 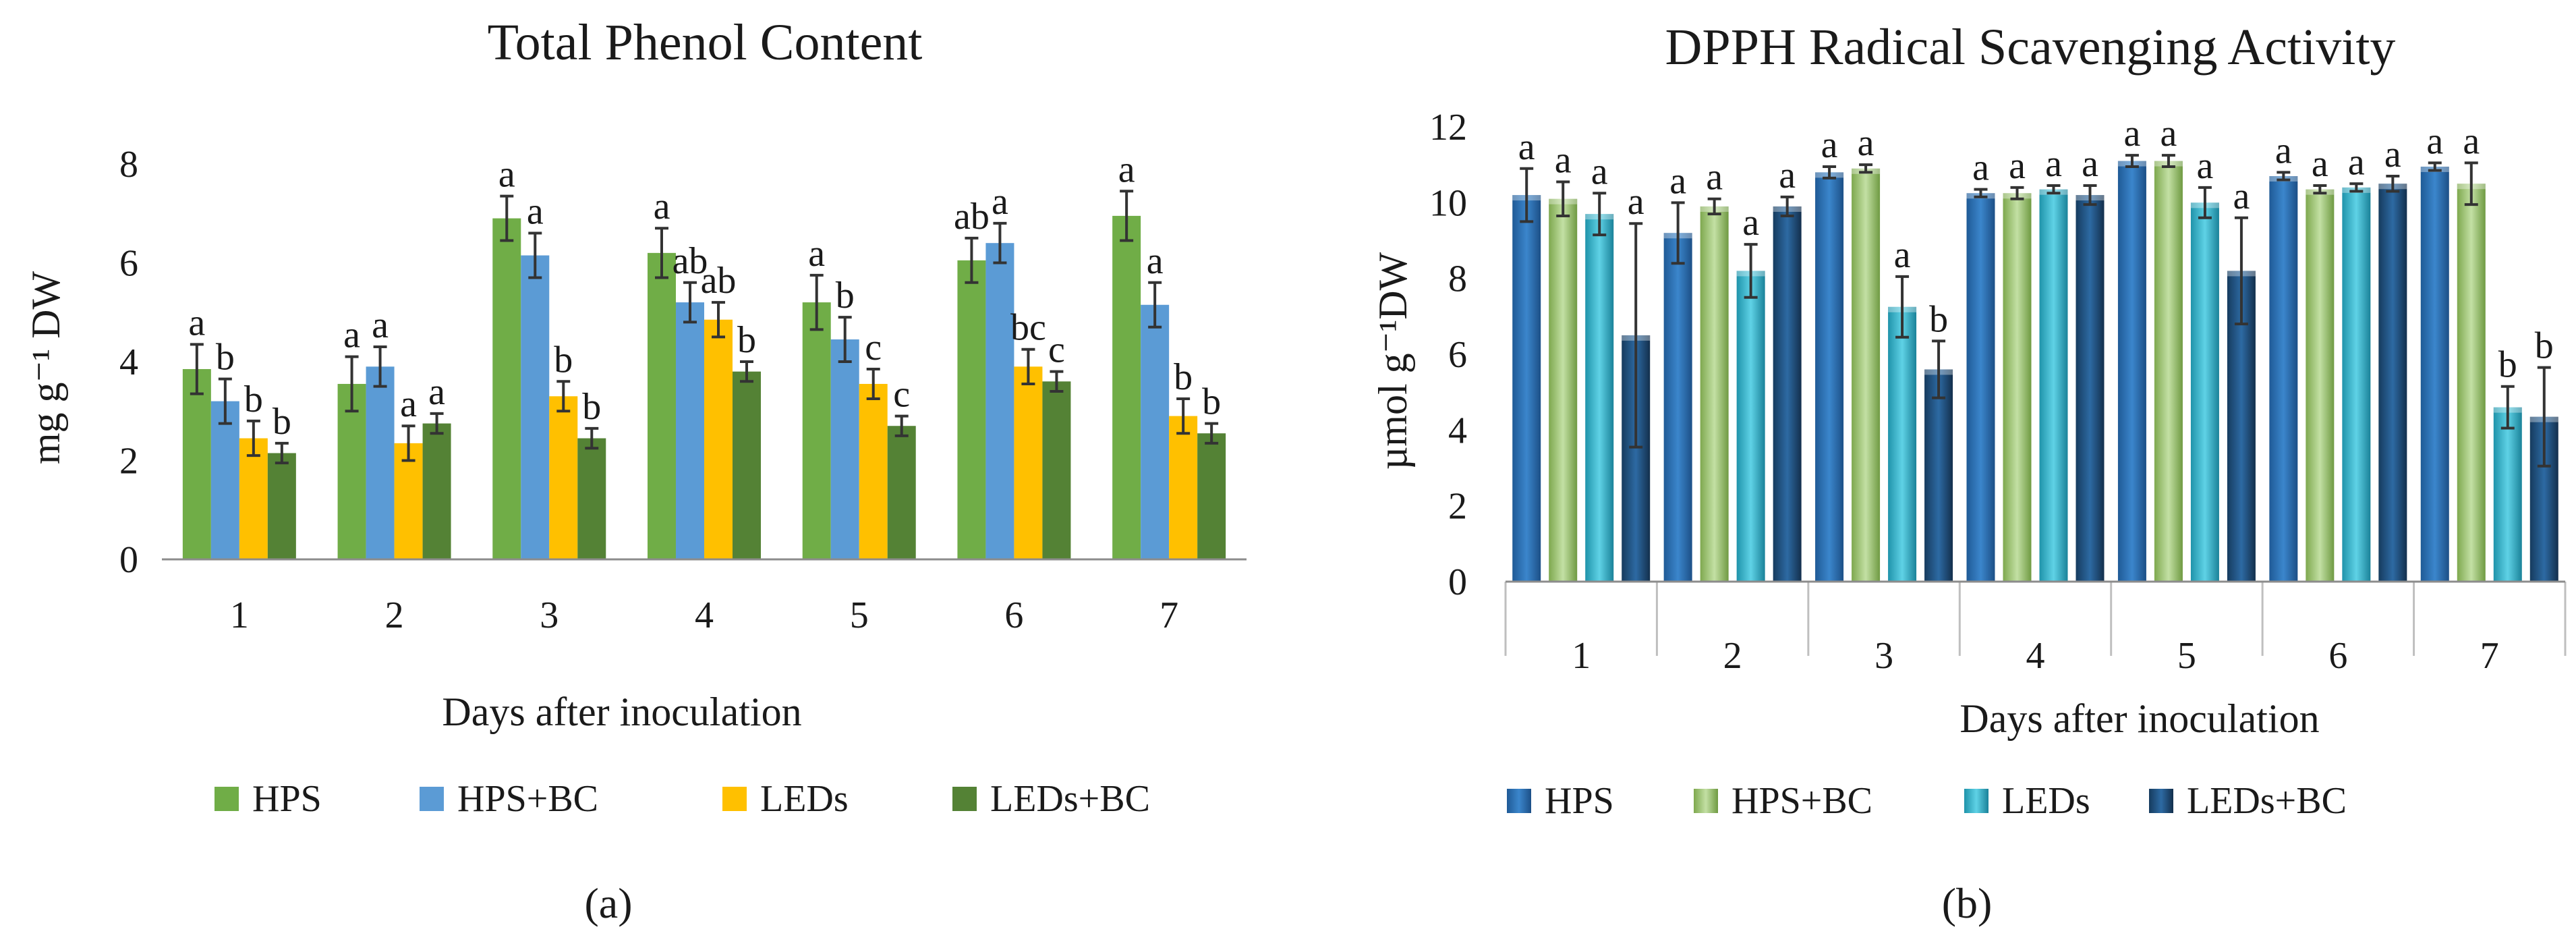 What do you see at coordinates (2030, 47) in the screenshot?
I see `chart-title: DPPH Radical Scavenging Activity` at bounding box center [2030, 47].